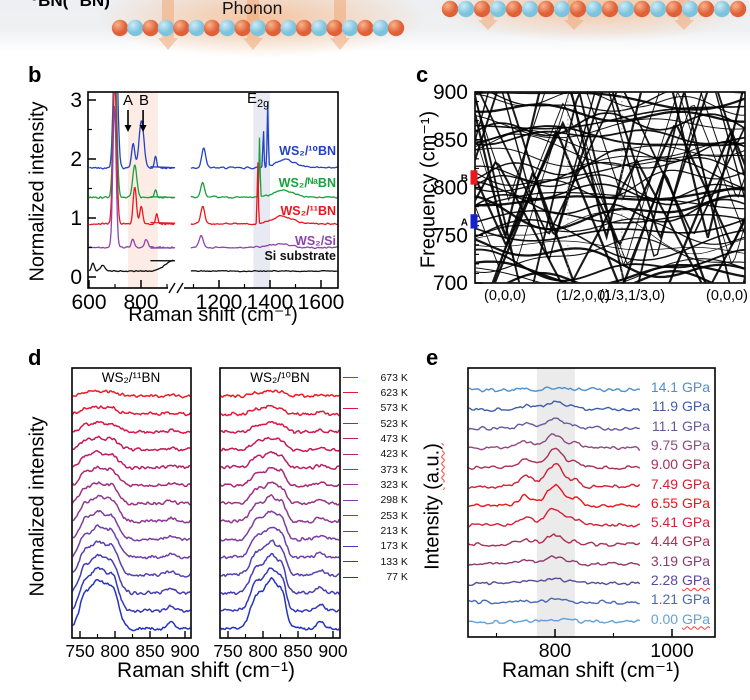 The image size is (750, 700). I want to click on legend-item: 423 K, so click(375, 454).